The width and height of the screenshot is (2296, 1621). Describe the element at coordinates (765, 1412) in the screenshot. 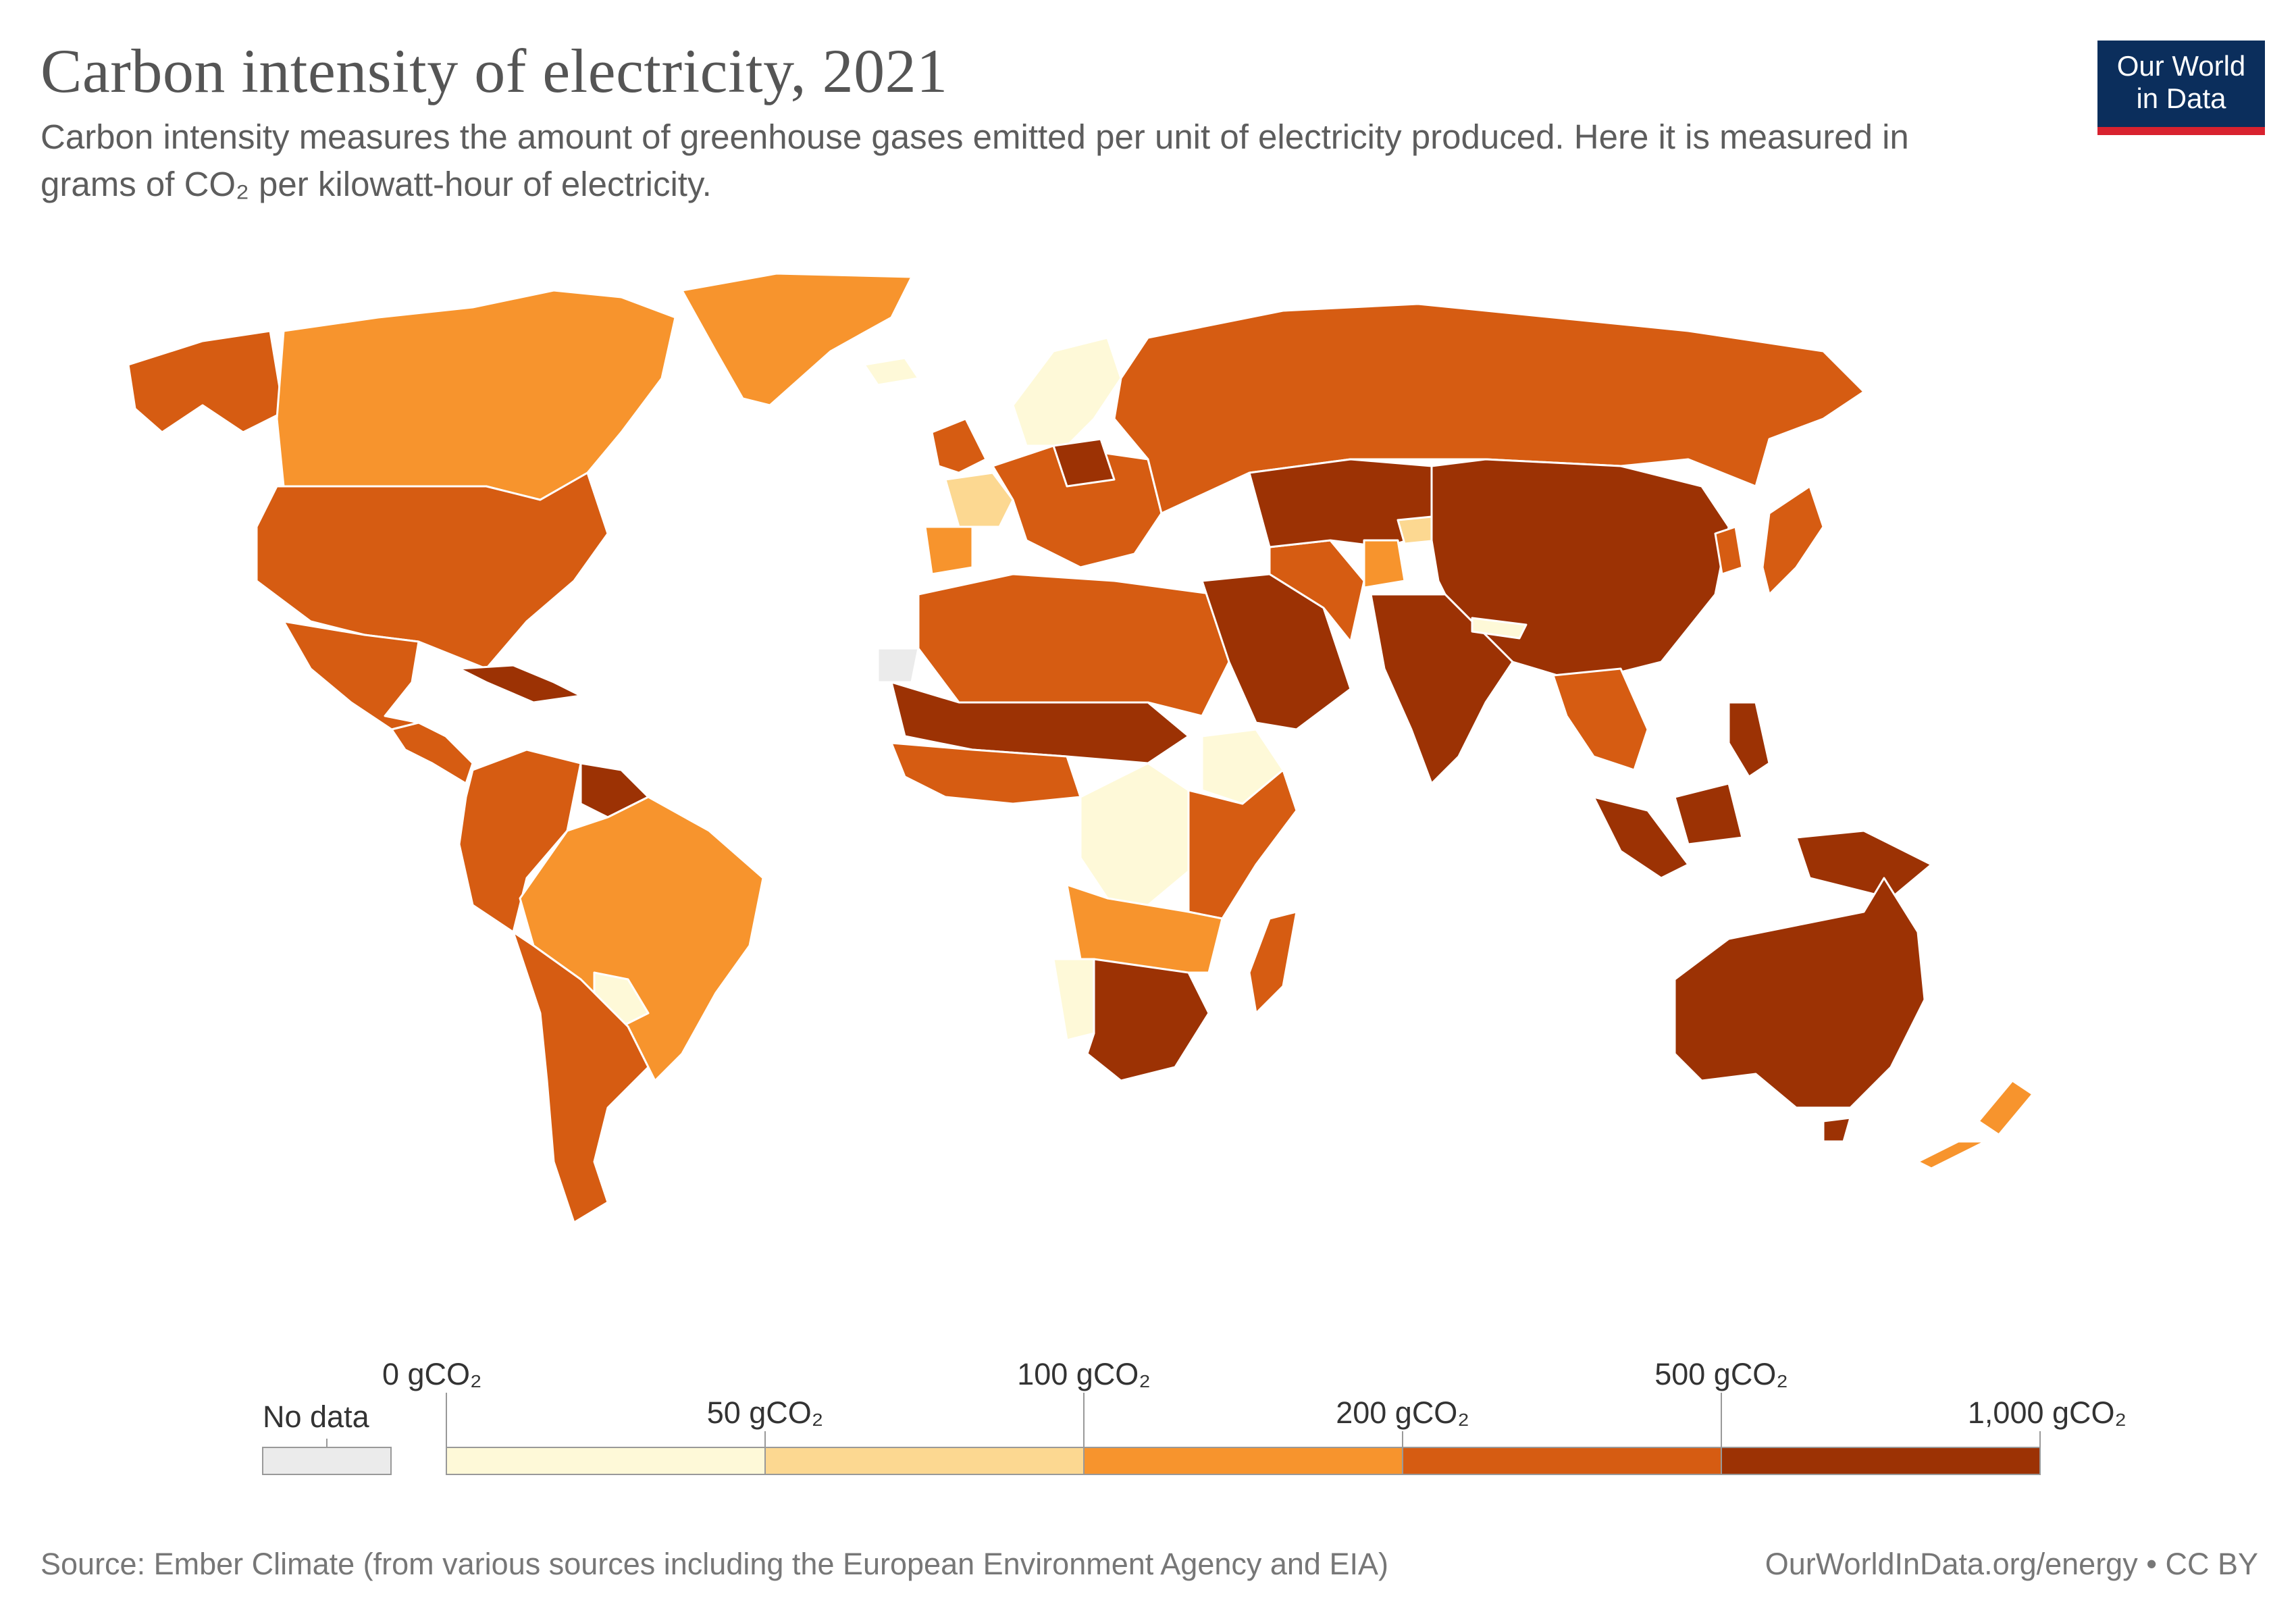

I see `legend-label-1: 50 gCO₂` at that location.